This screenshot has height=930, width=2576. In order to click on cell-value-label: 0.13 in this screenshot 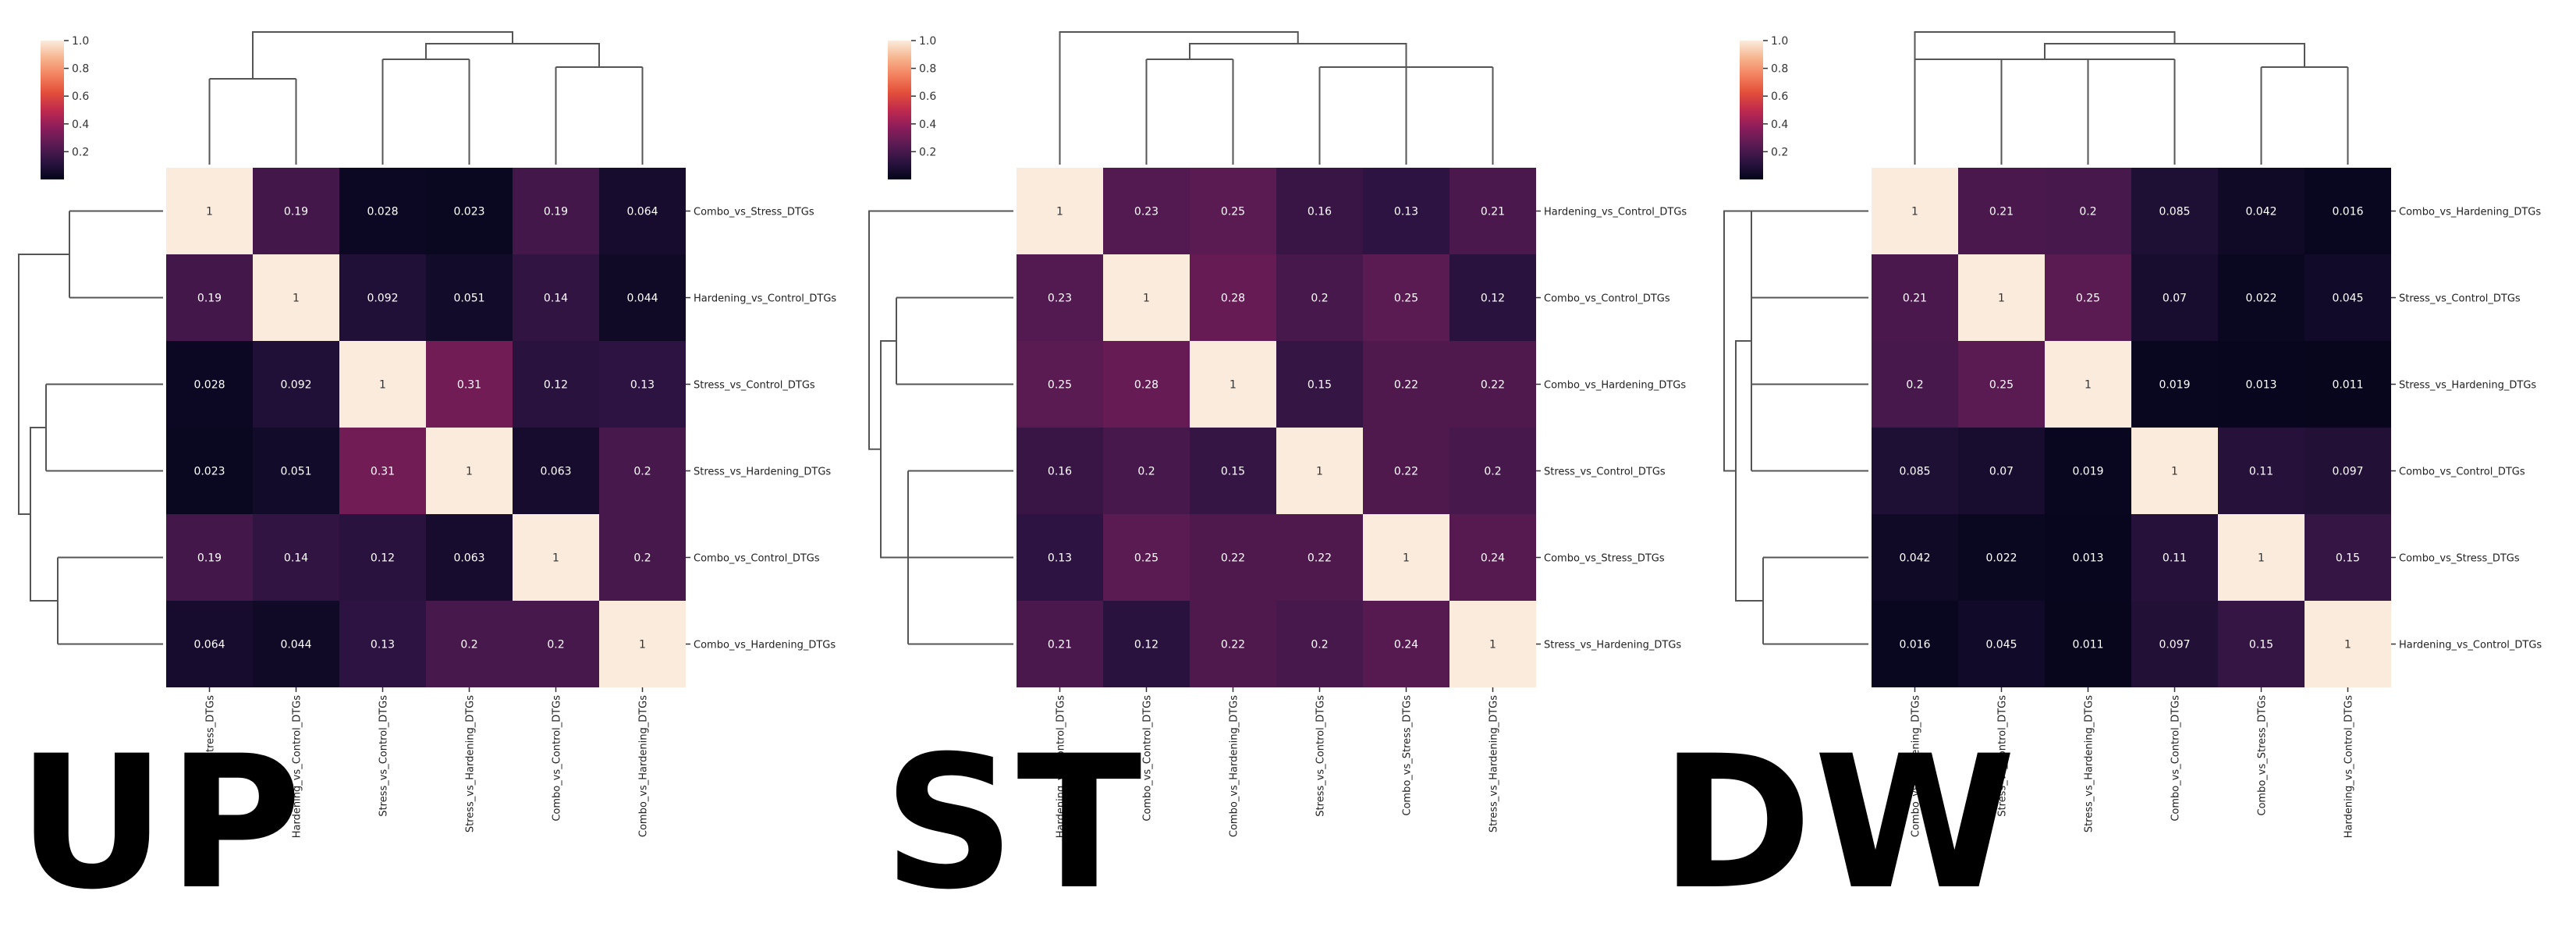, I will do `click(383, 645)`.